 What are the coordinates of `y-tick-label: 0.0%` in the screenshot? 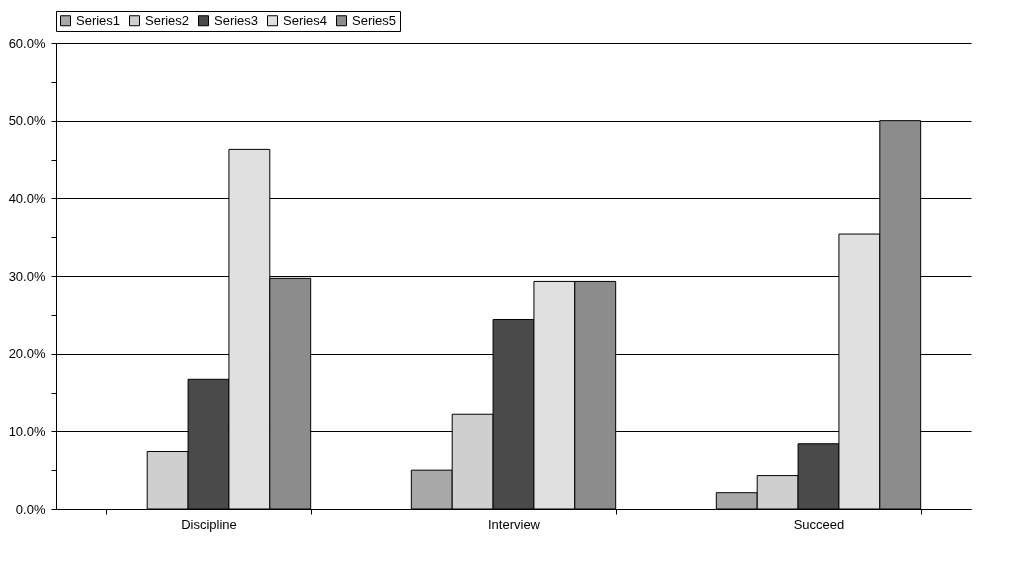 It's located at (30, 509).